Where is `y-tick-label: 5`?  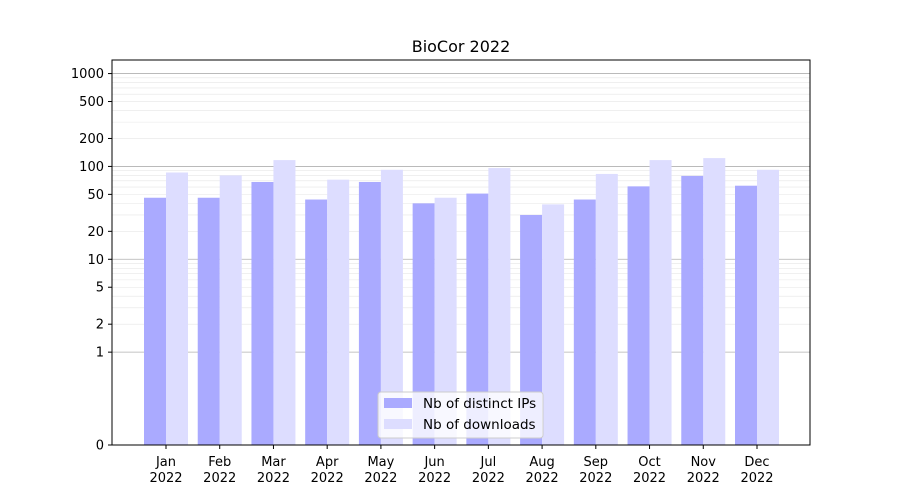 y-tick-label: 5 is located at coordinates (100, 288).